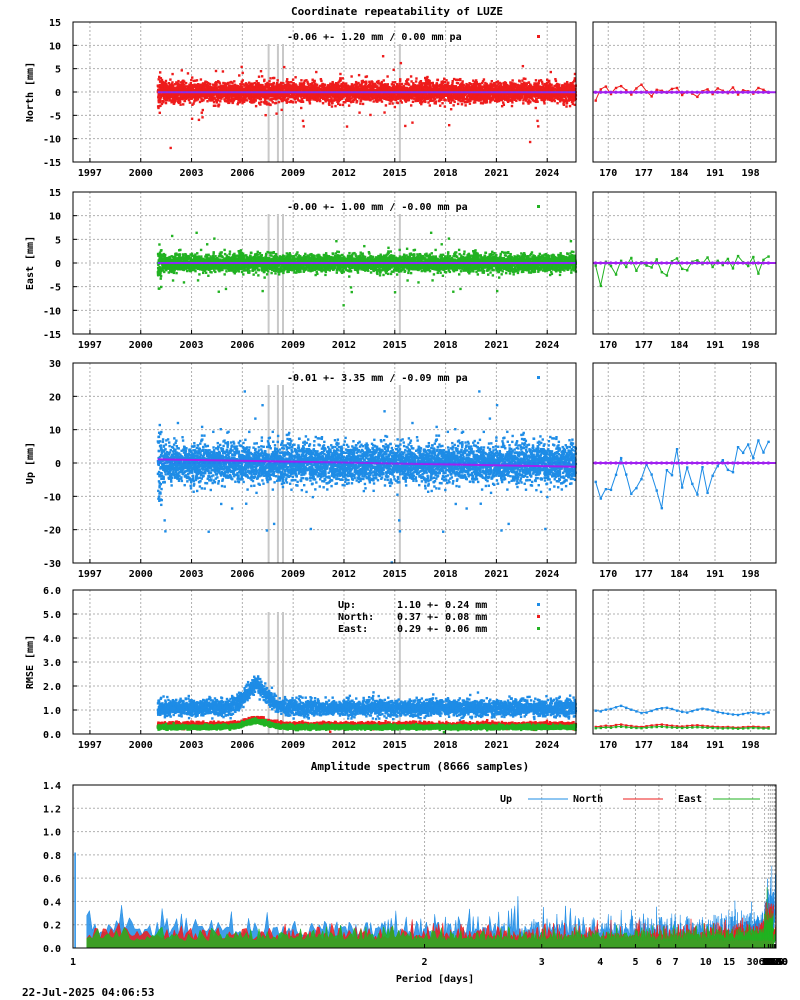 The image size is (800, 1000). What do you see at coordinates (397, 11) in the screenshot?
I see `figure-title: Coordinate repeatability of LUZE` at bounding box center [397, 11].